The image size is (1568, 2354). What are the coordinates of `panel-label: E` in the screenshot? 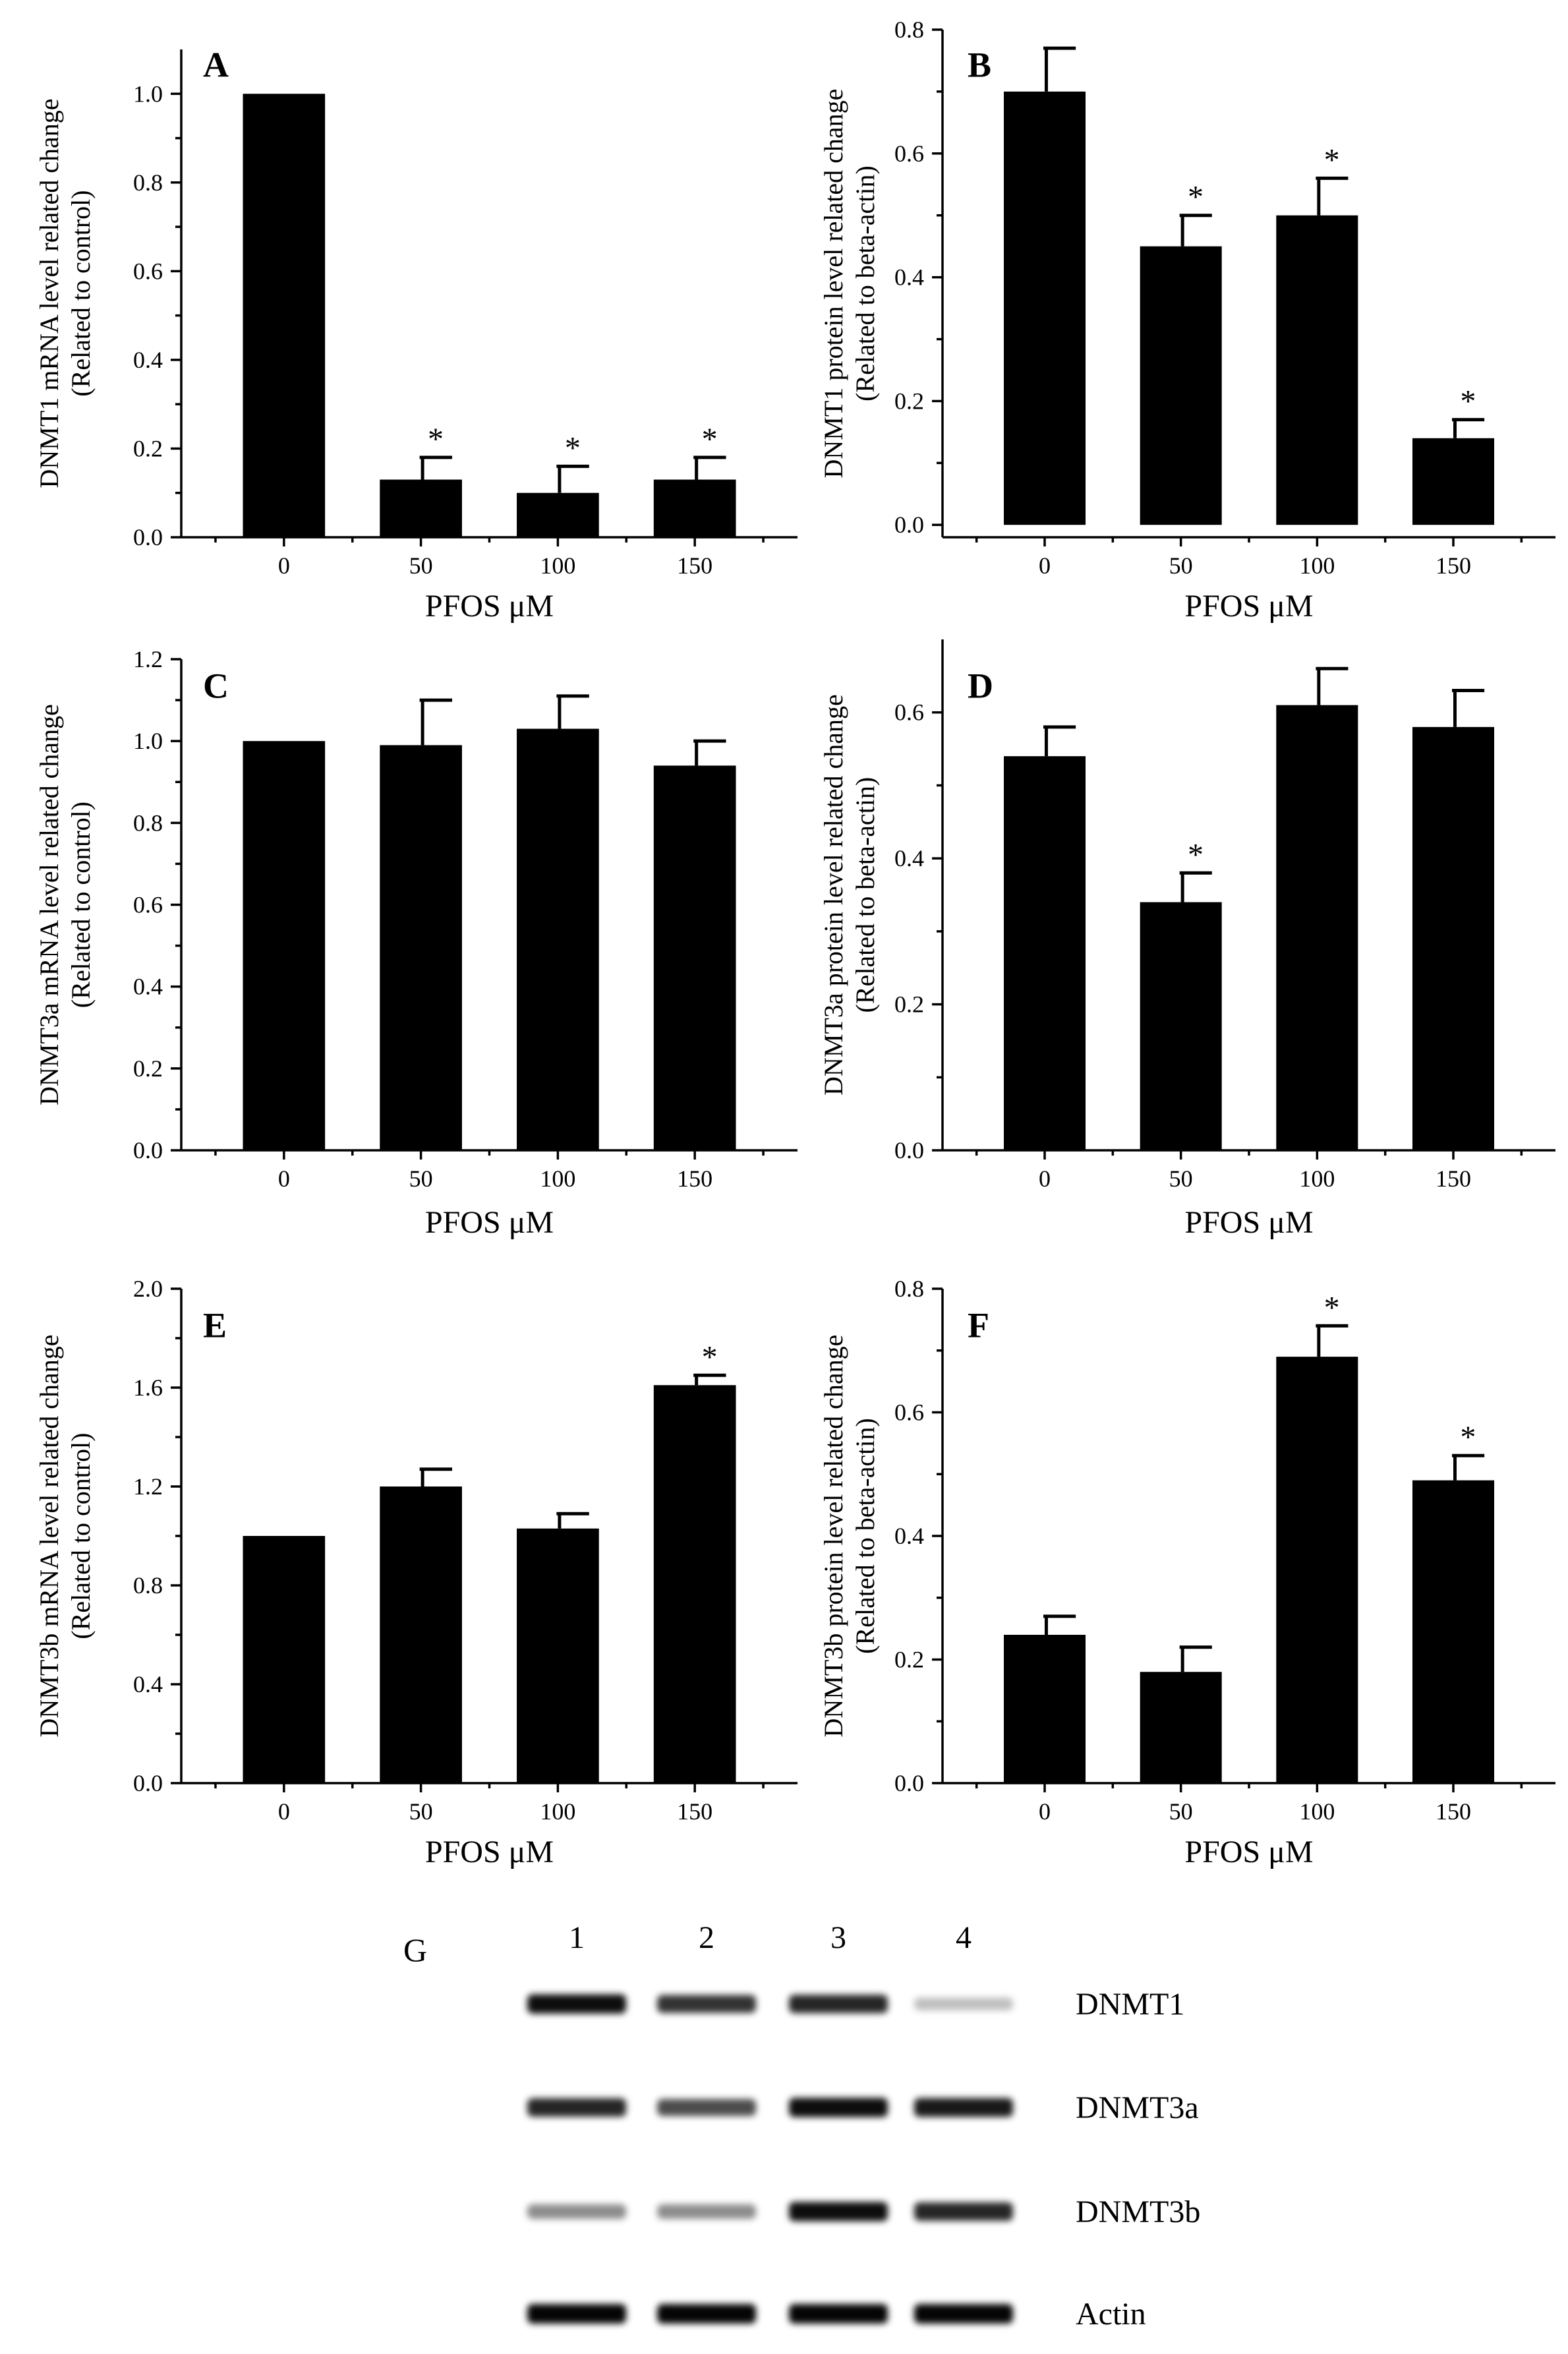 It's located at (215, 1325).